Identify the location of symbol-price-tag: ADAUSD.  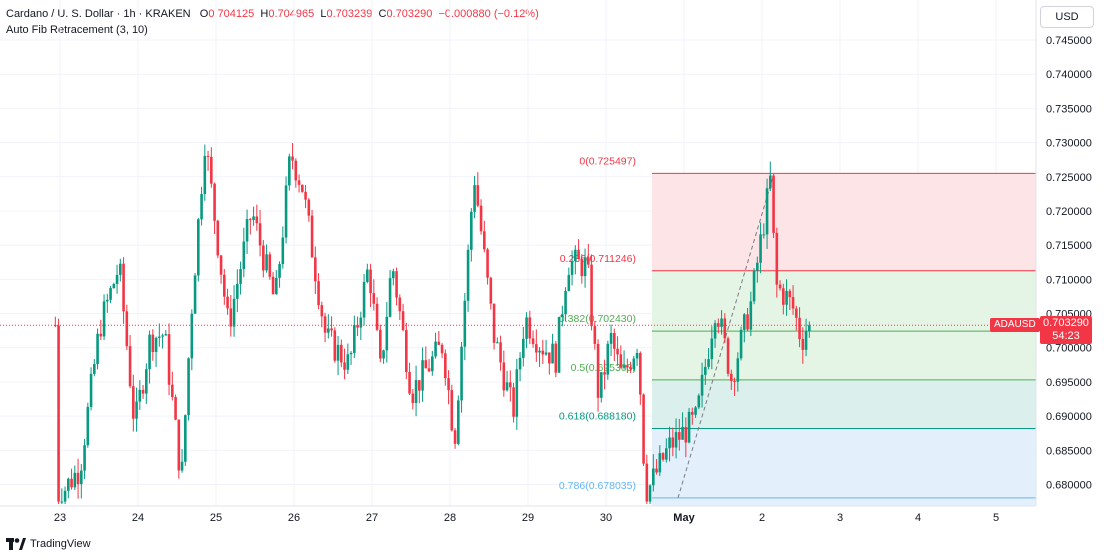
(1015, 325).